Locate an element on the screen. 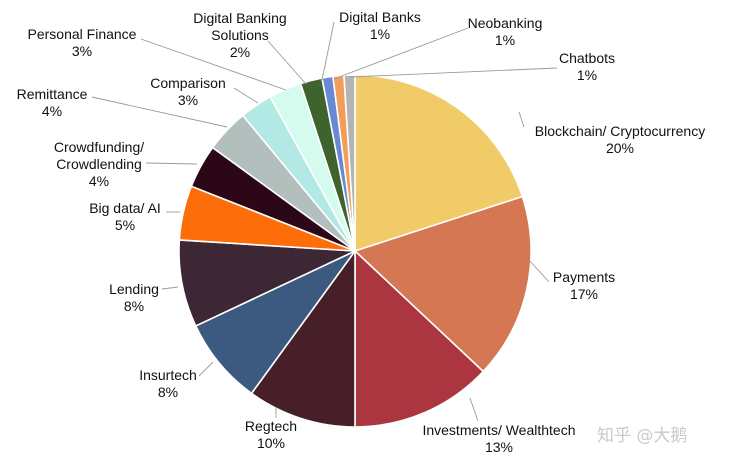 This screenshot has width=731, height=465. slice-label-name: Blockchain/ Cryptocurrency is located at coordinates (620, 131).